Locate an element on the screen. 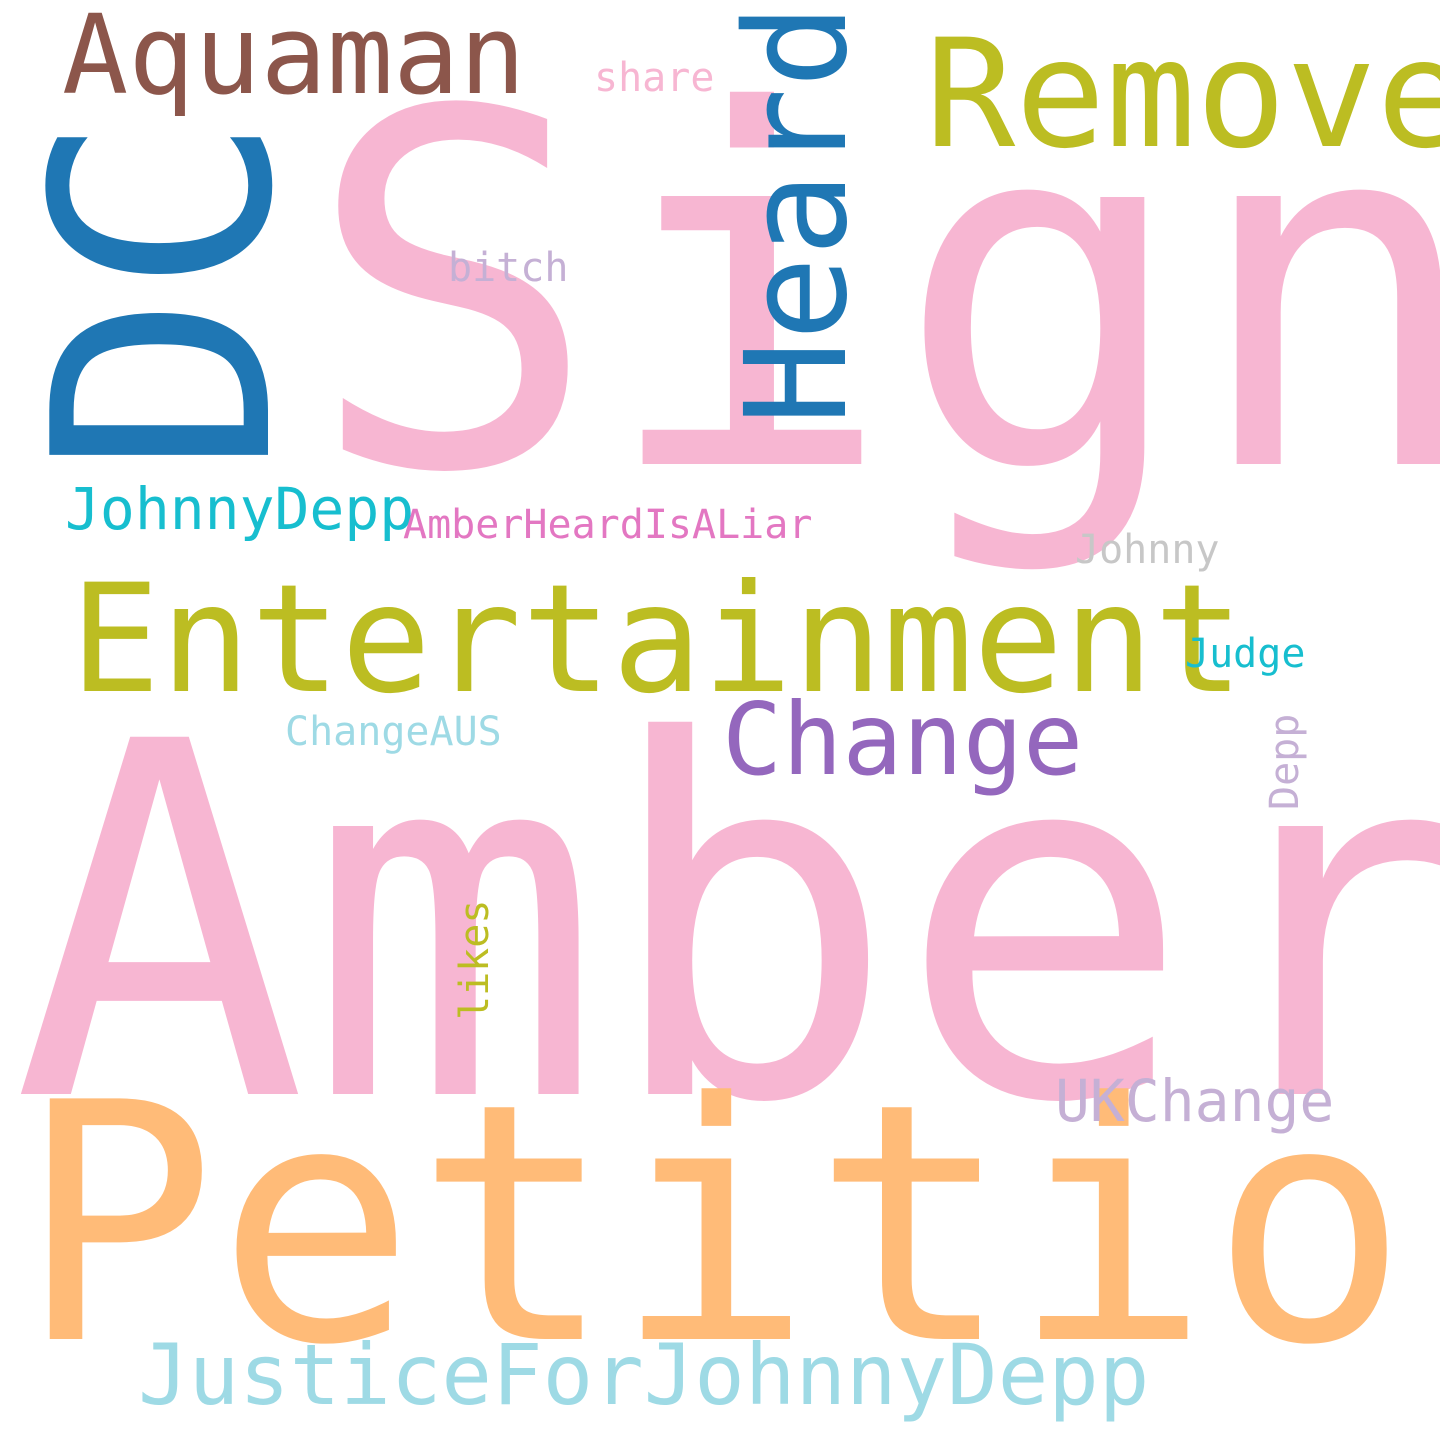 This screenshot has height=1440, width=1440. word-change: Change is located at coordinates (903, 739).